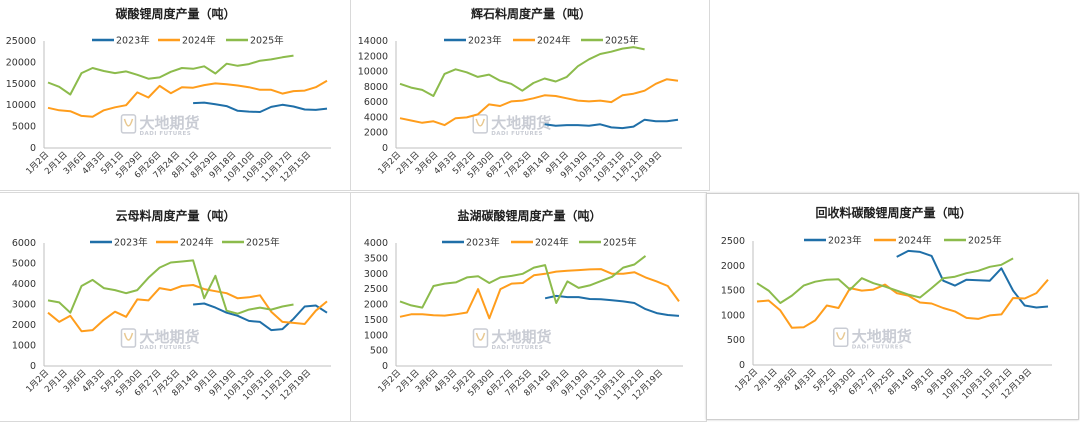 Image resolution: width=1080 pixels, height=423 pixels. What do you see at coordinates (21, 41) in the screenshot?
I see `y-tick-label: 25000` at bounding box center [21, 41].